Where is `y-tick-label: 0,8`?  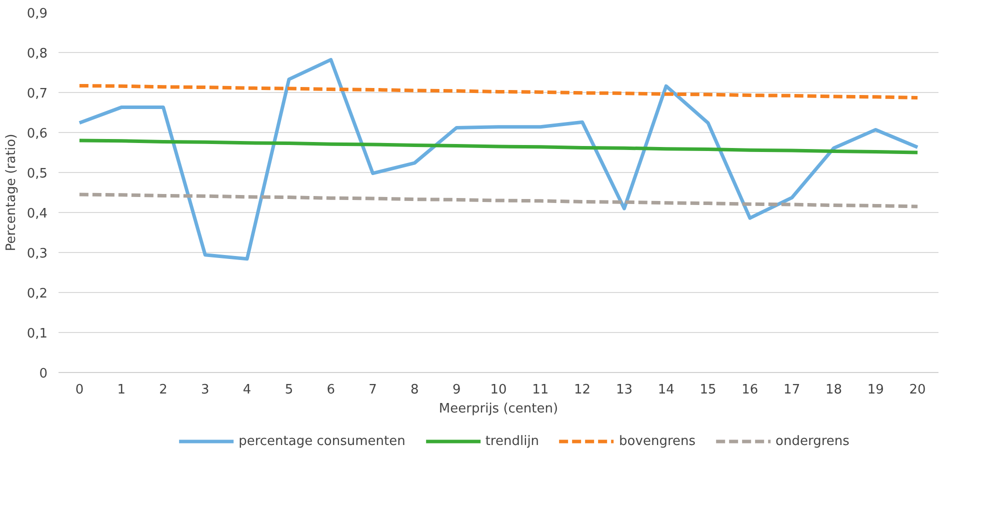 y-tick-label: 0,8 is located at coordinates (37, 54).